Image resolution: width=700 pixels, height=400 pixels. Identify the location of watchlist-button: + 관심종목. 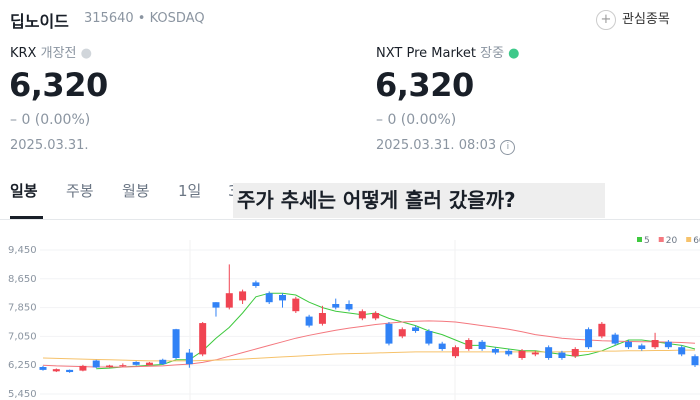
(633, 19).